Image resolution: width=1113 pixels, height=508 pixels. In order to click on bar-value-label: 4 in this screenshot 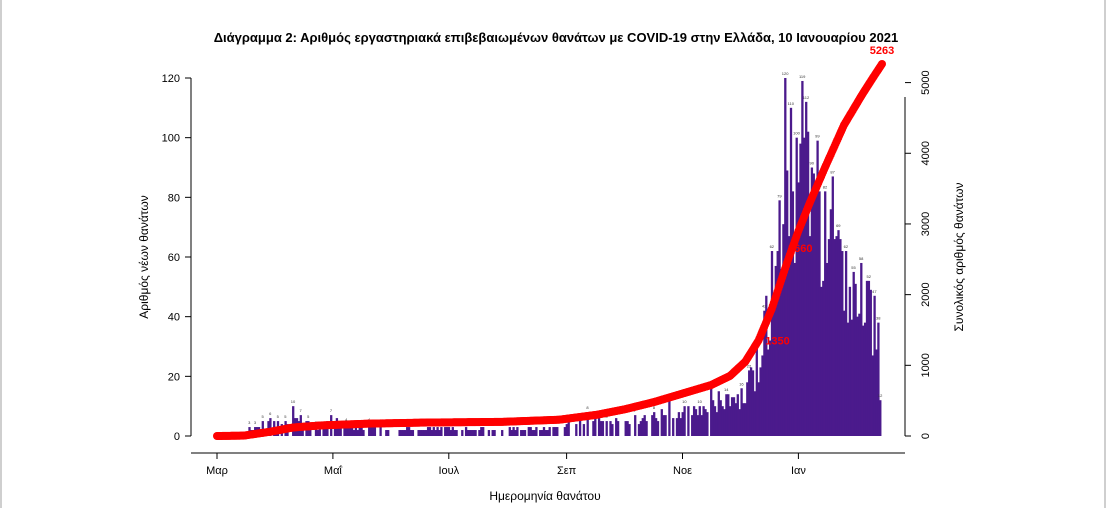, I will do `click(369, 419)`.